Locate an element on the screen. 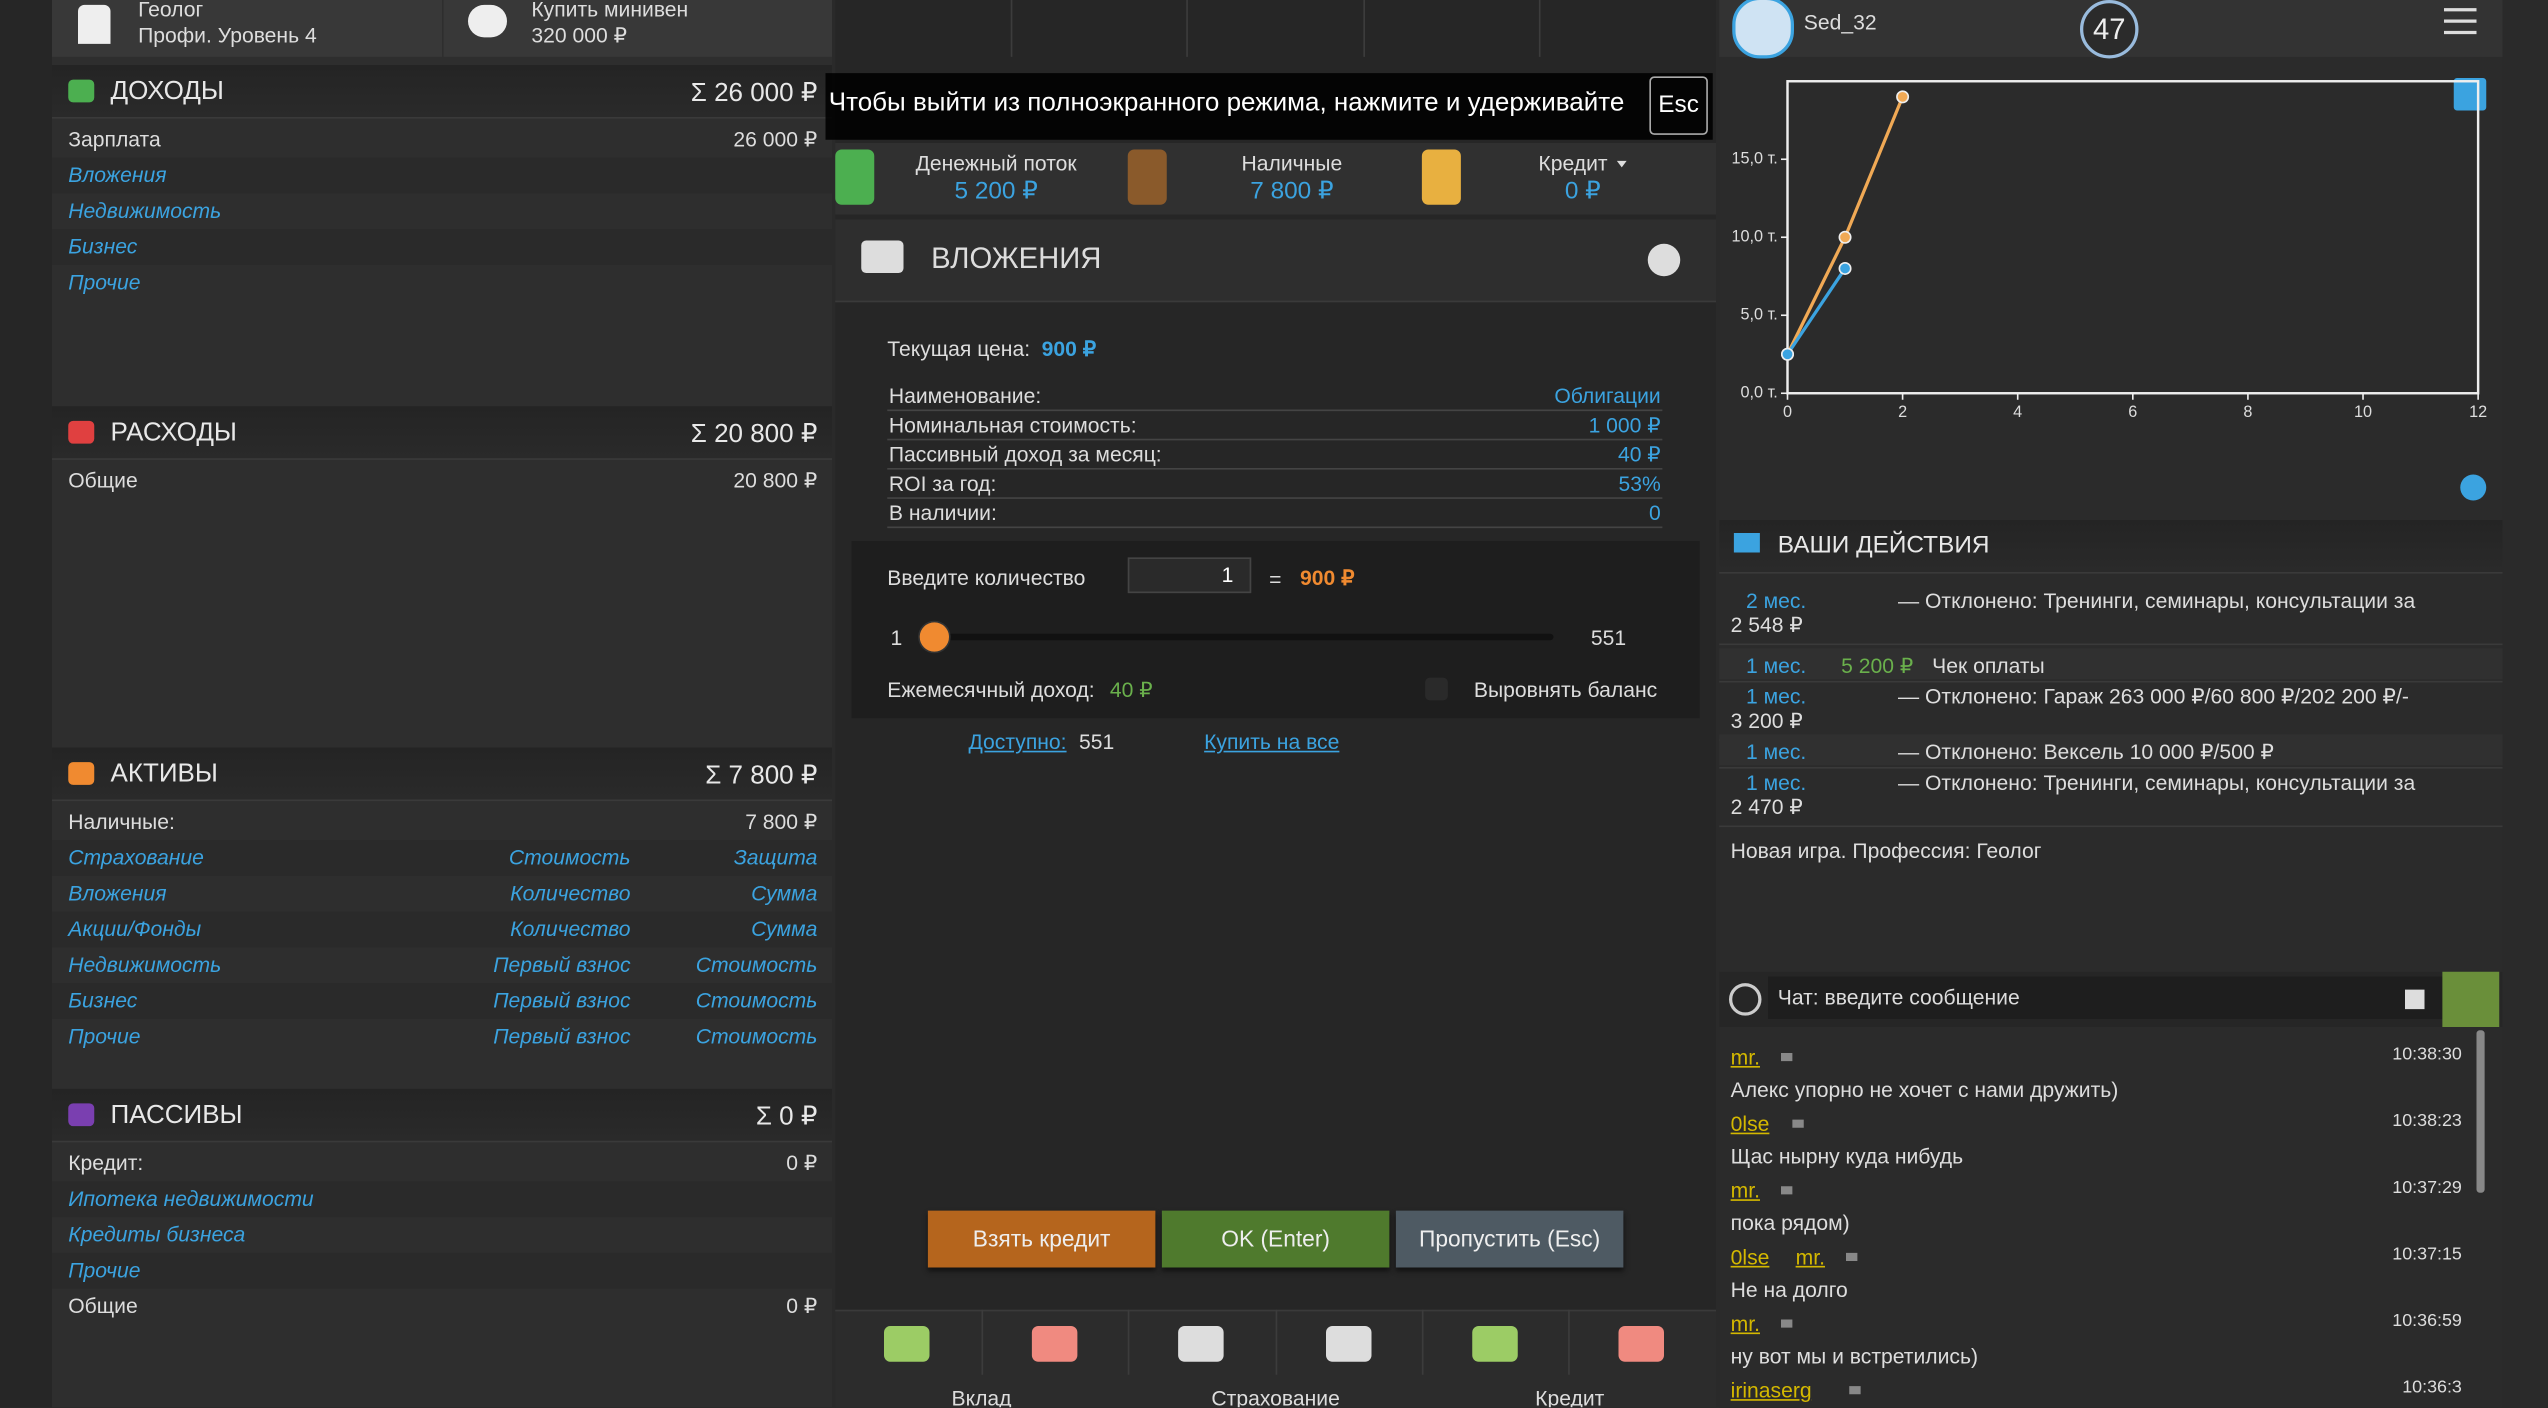 The width and height of the screenshot is (2548, 1408). send-button is located at coordinates (2471, 999).